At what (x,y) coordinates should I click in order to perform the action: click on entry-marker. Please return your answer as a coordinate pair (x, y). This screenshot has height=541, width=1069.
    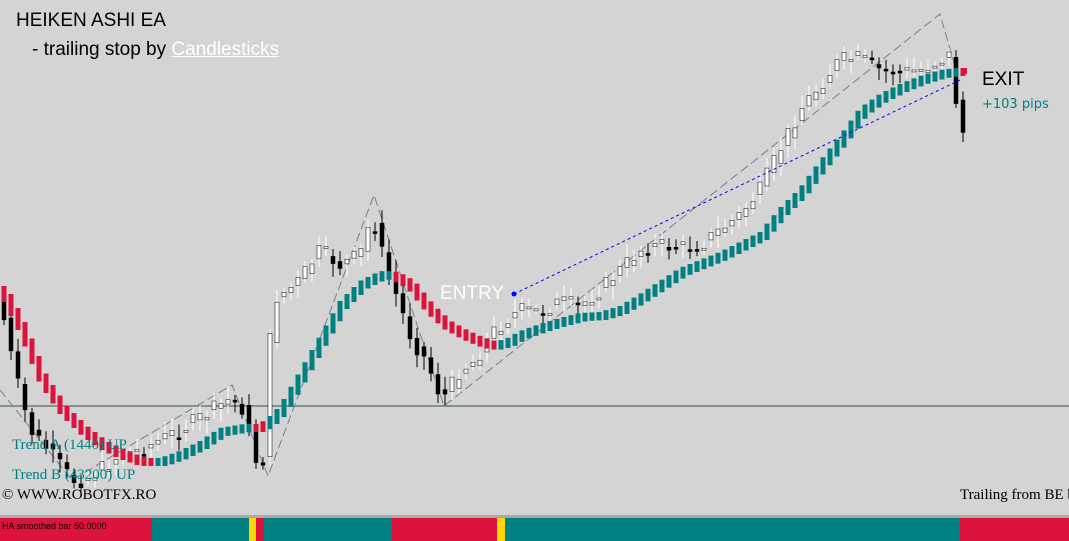
    Looking at the image, I should click on (514, 294).